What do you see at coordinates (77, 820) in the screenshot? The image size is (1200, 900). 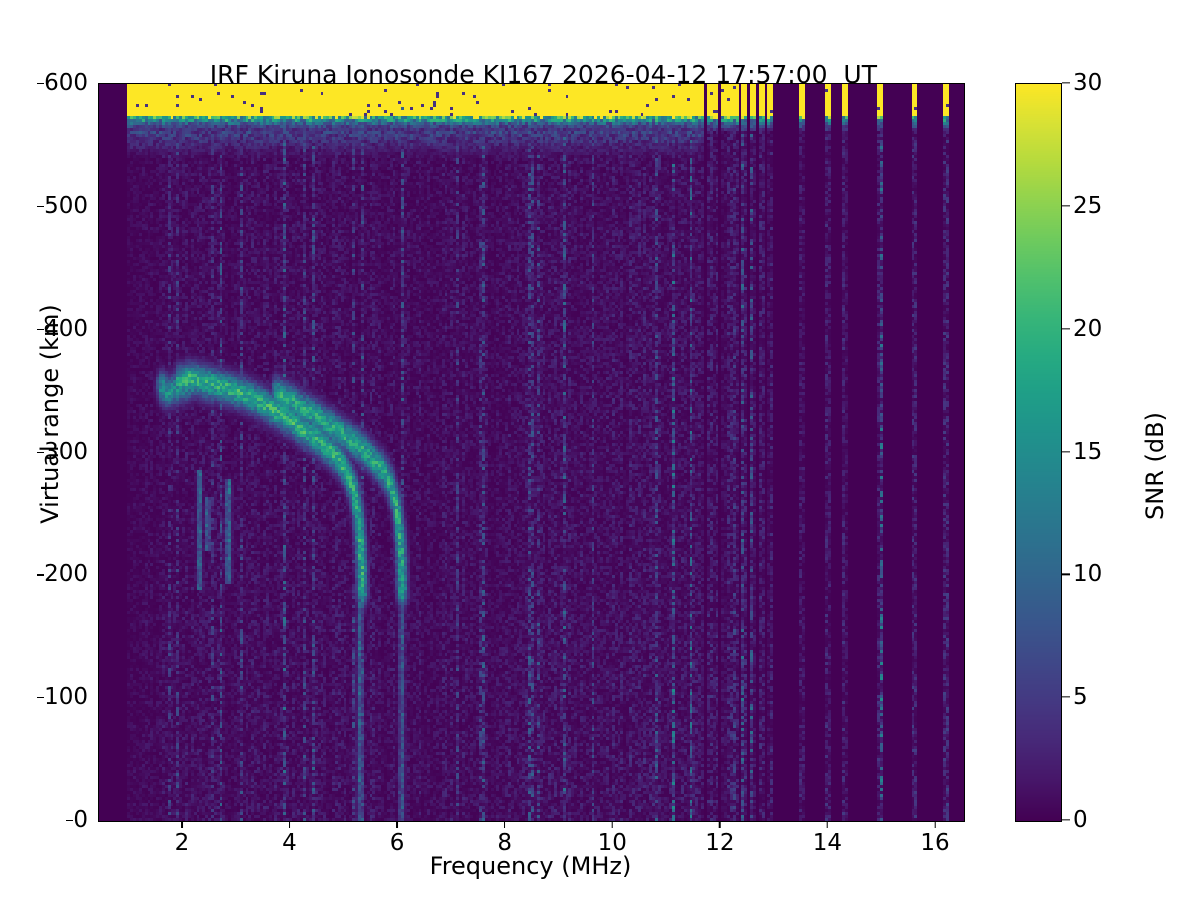 I see `y-tick-label: 0` at bounding box center [77, 820].